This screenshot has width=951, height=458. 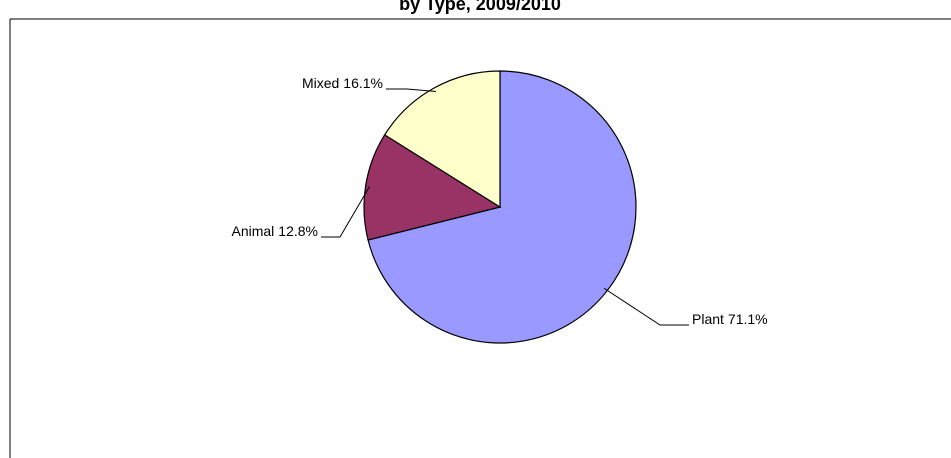 What do you see at coordinates (320, 83) in the screenshot?
I see `category-label: Mixed` at bounding box center [320, 83].